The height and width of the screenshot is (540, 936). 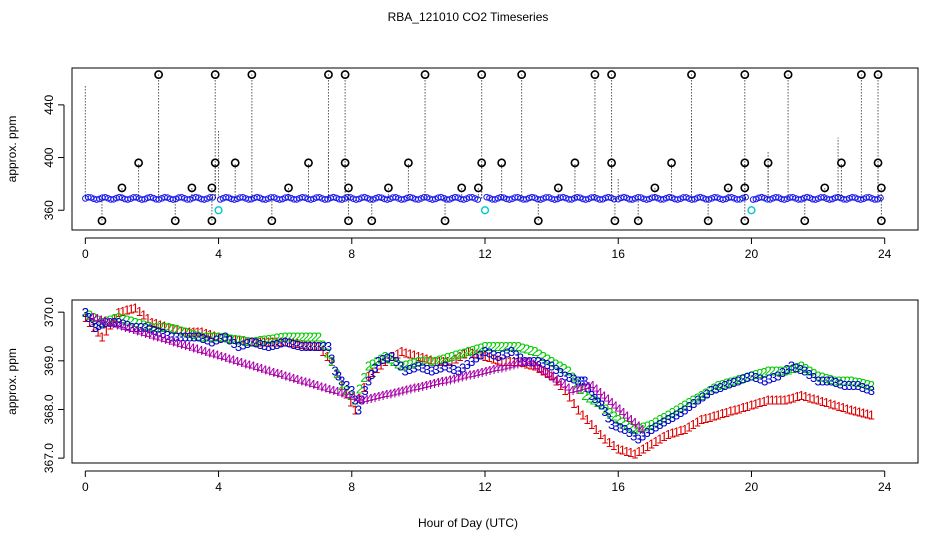 What do you see at coordinates (885, 487) in the screenshot?
I see `x-tick-label: 24` at bounding box center [885, 487].